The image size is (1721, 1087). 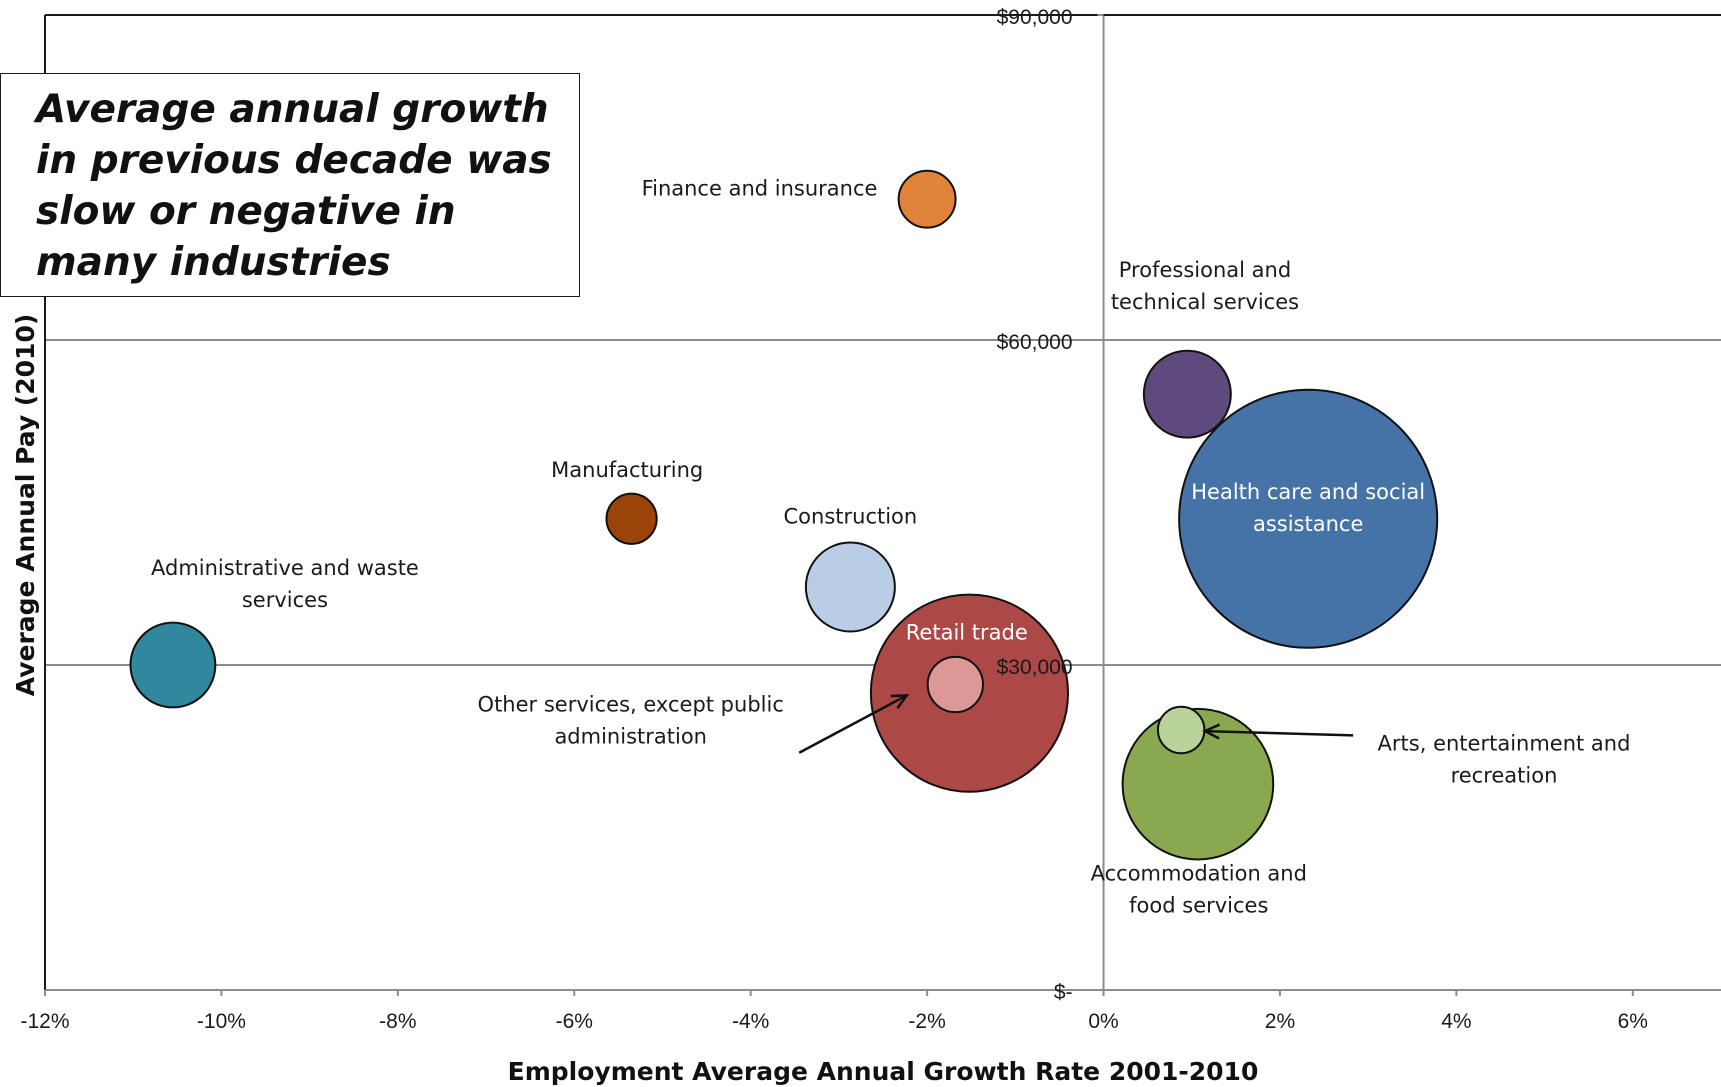 What do you see at coordinates (1035, 17) in the screenshot?
I see `y-tick-label-3: $90,000` at bounding box center [1035, 17].